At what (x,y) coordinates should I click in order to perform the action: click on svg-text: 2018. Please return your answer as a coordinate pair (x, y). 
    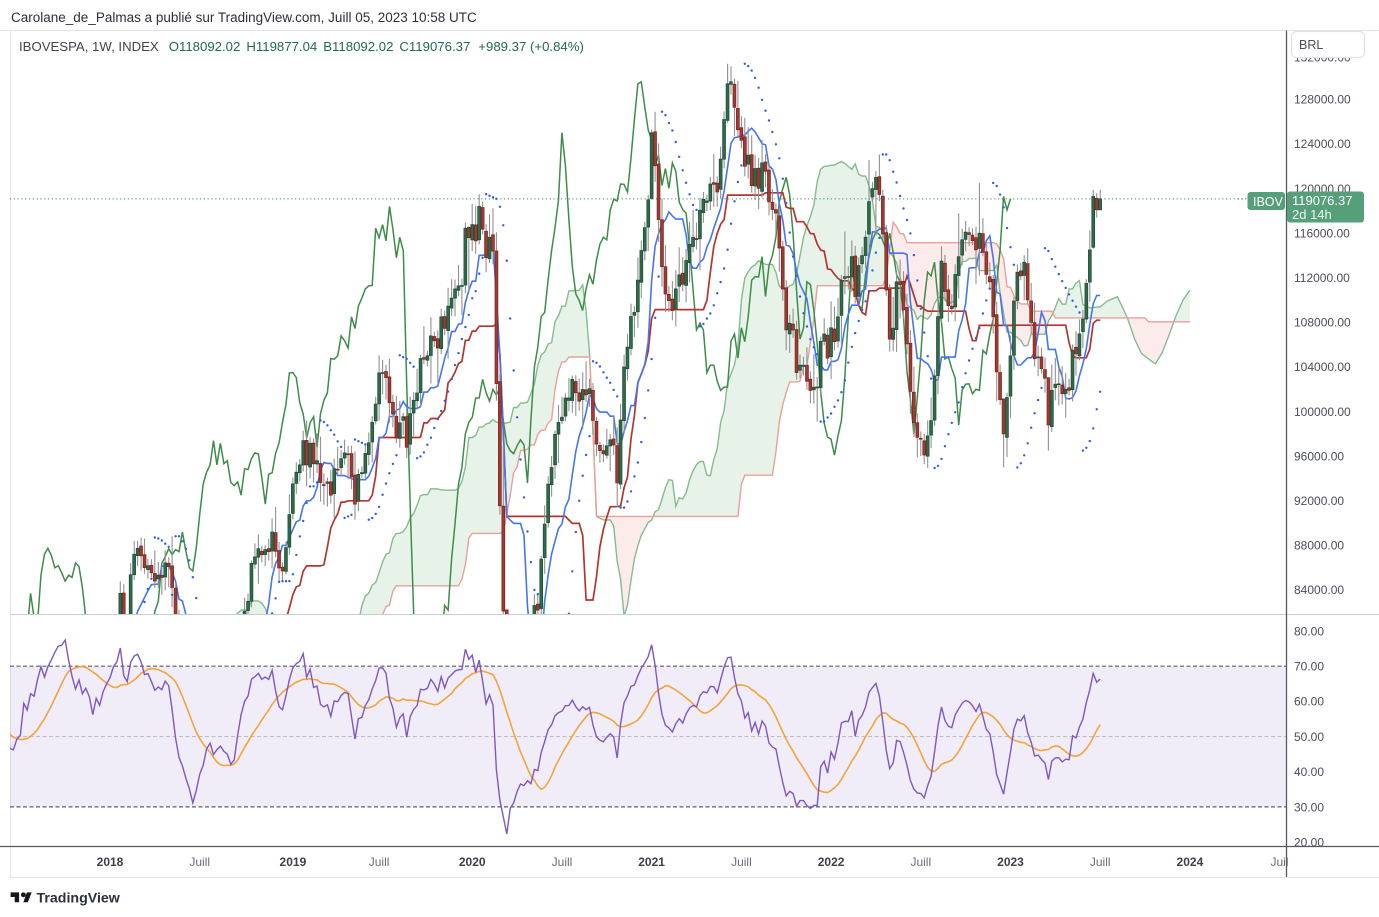
    Looking at the image, I should click on (110, 862).